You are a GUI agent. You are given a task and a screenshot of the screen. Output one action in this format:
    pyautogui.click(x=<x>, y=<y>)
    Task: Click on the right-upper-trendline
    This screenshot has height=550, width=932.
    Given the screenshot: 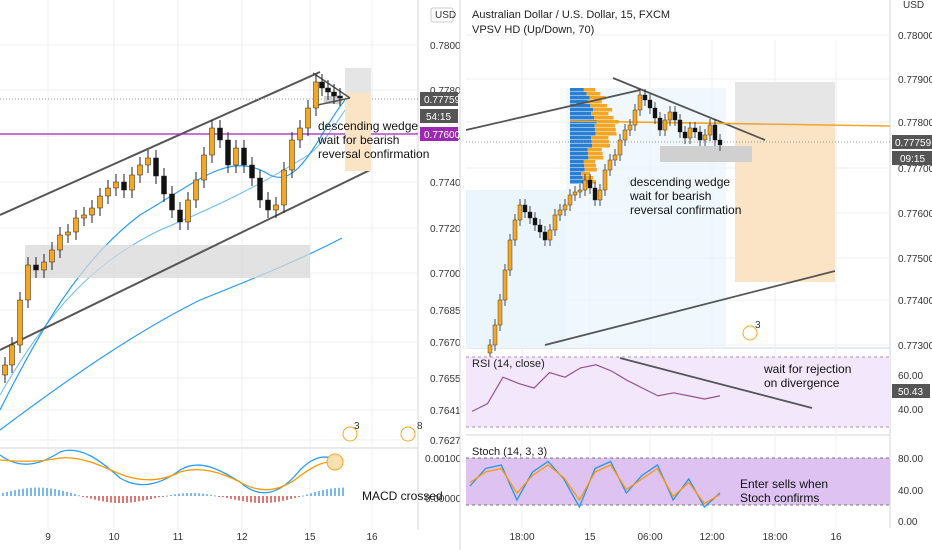 What is the action you would take?
    pyautogui.click(x=553, y=110)
    